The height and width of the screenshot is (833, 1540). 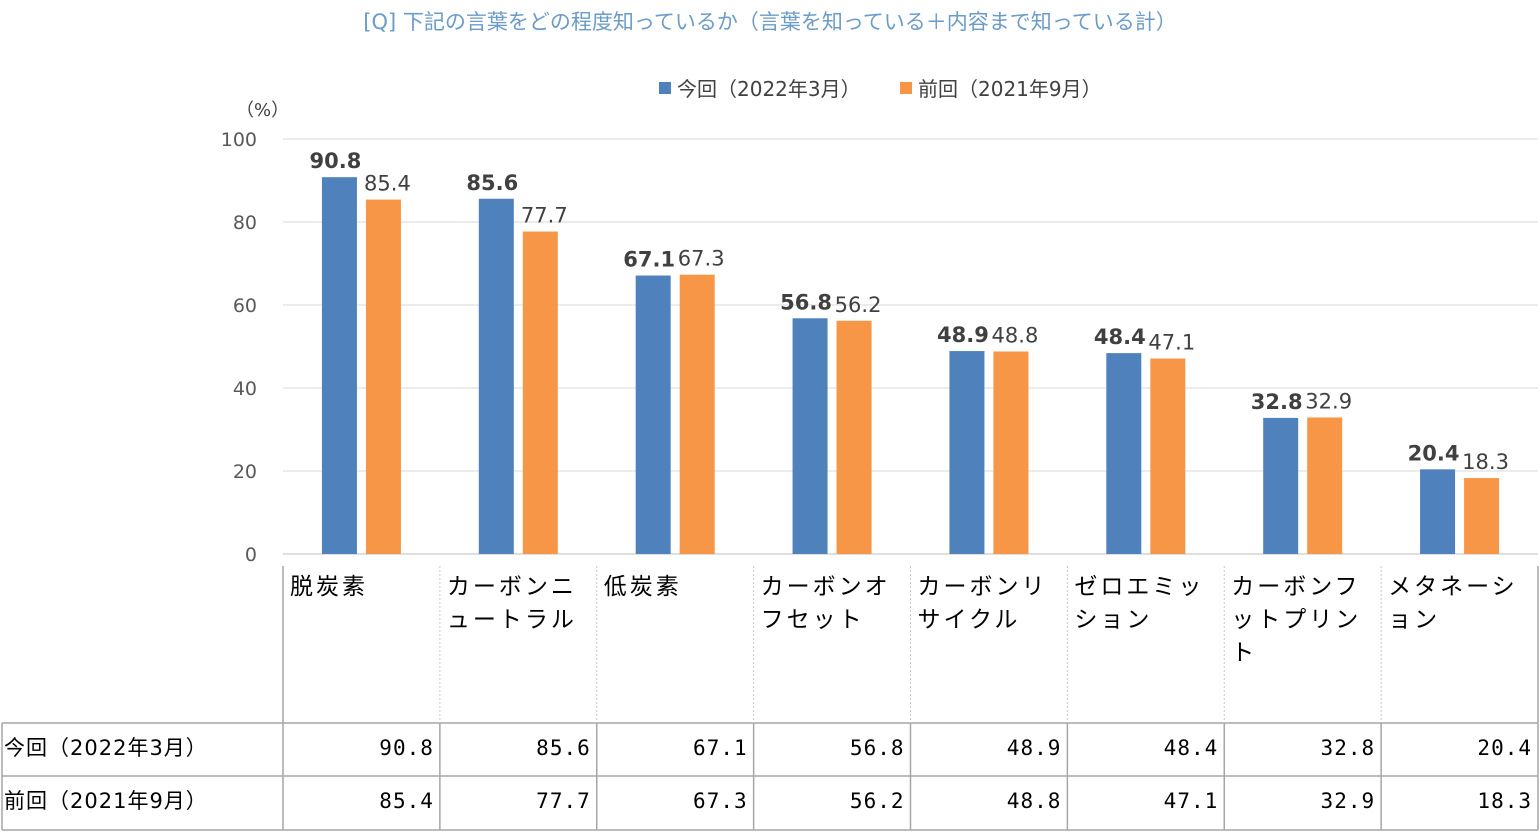 What do you see at coordinates (245, 223) in the screenshot?
I see `y-tick-label: 80` at bounding box center [245, 223].